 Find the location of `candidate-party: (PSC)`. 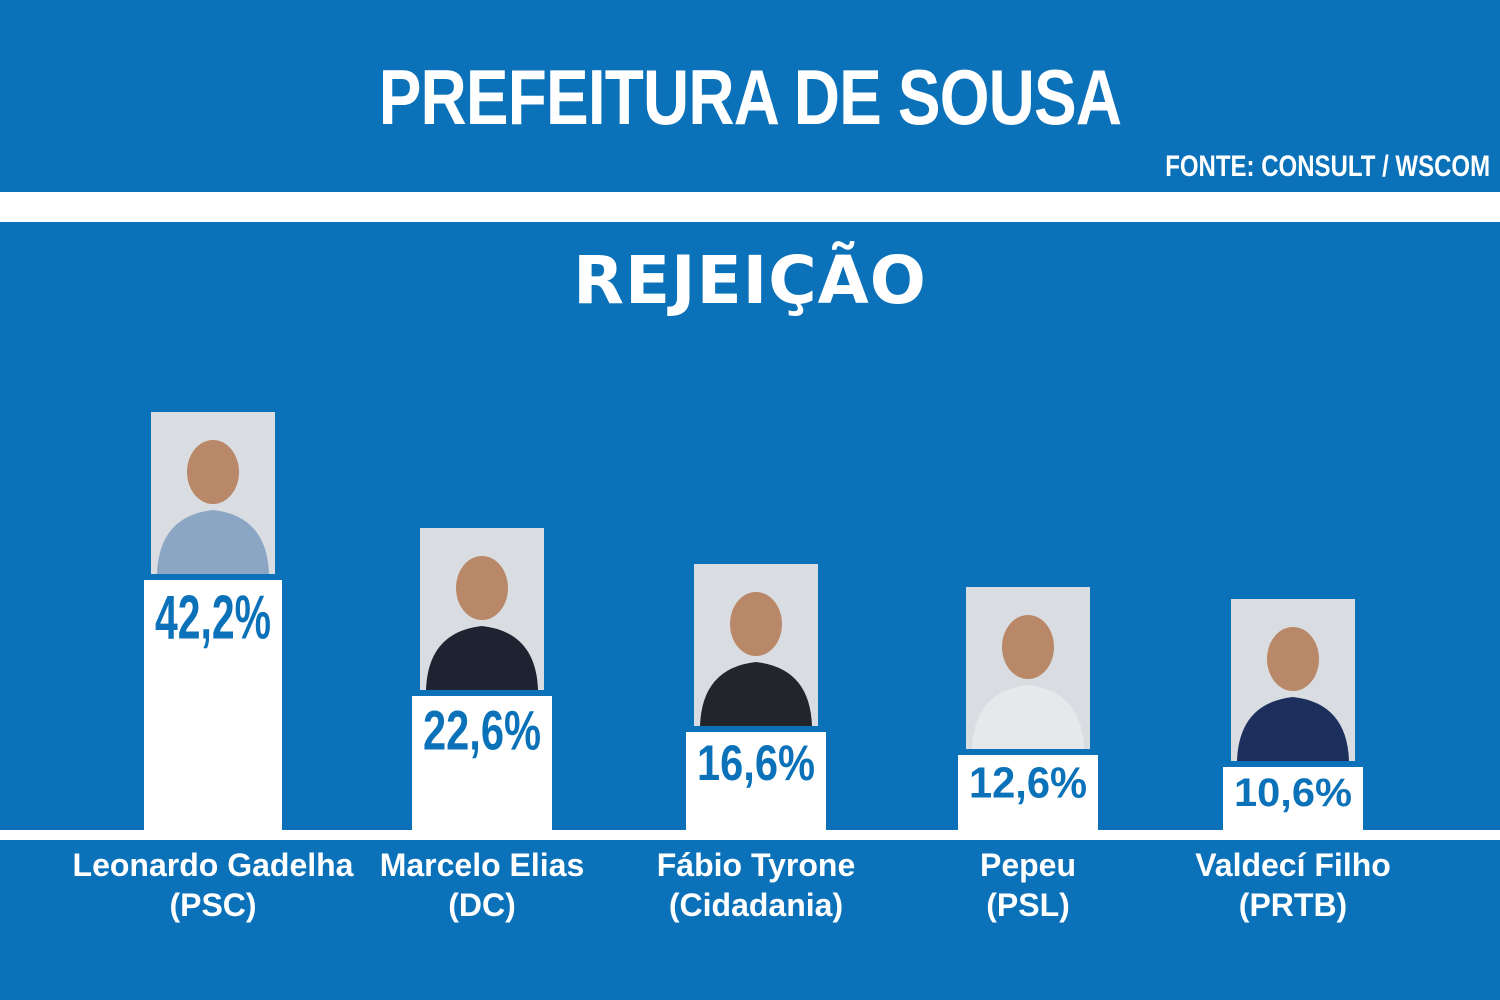

candidate-party: (PSC) is located at coordinates (212, 905).